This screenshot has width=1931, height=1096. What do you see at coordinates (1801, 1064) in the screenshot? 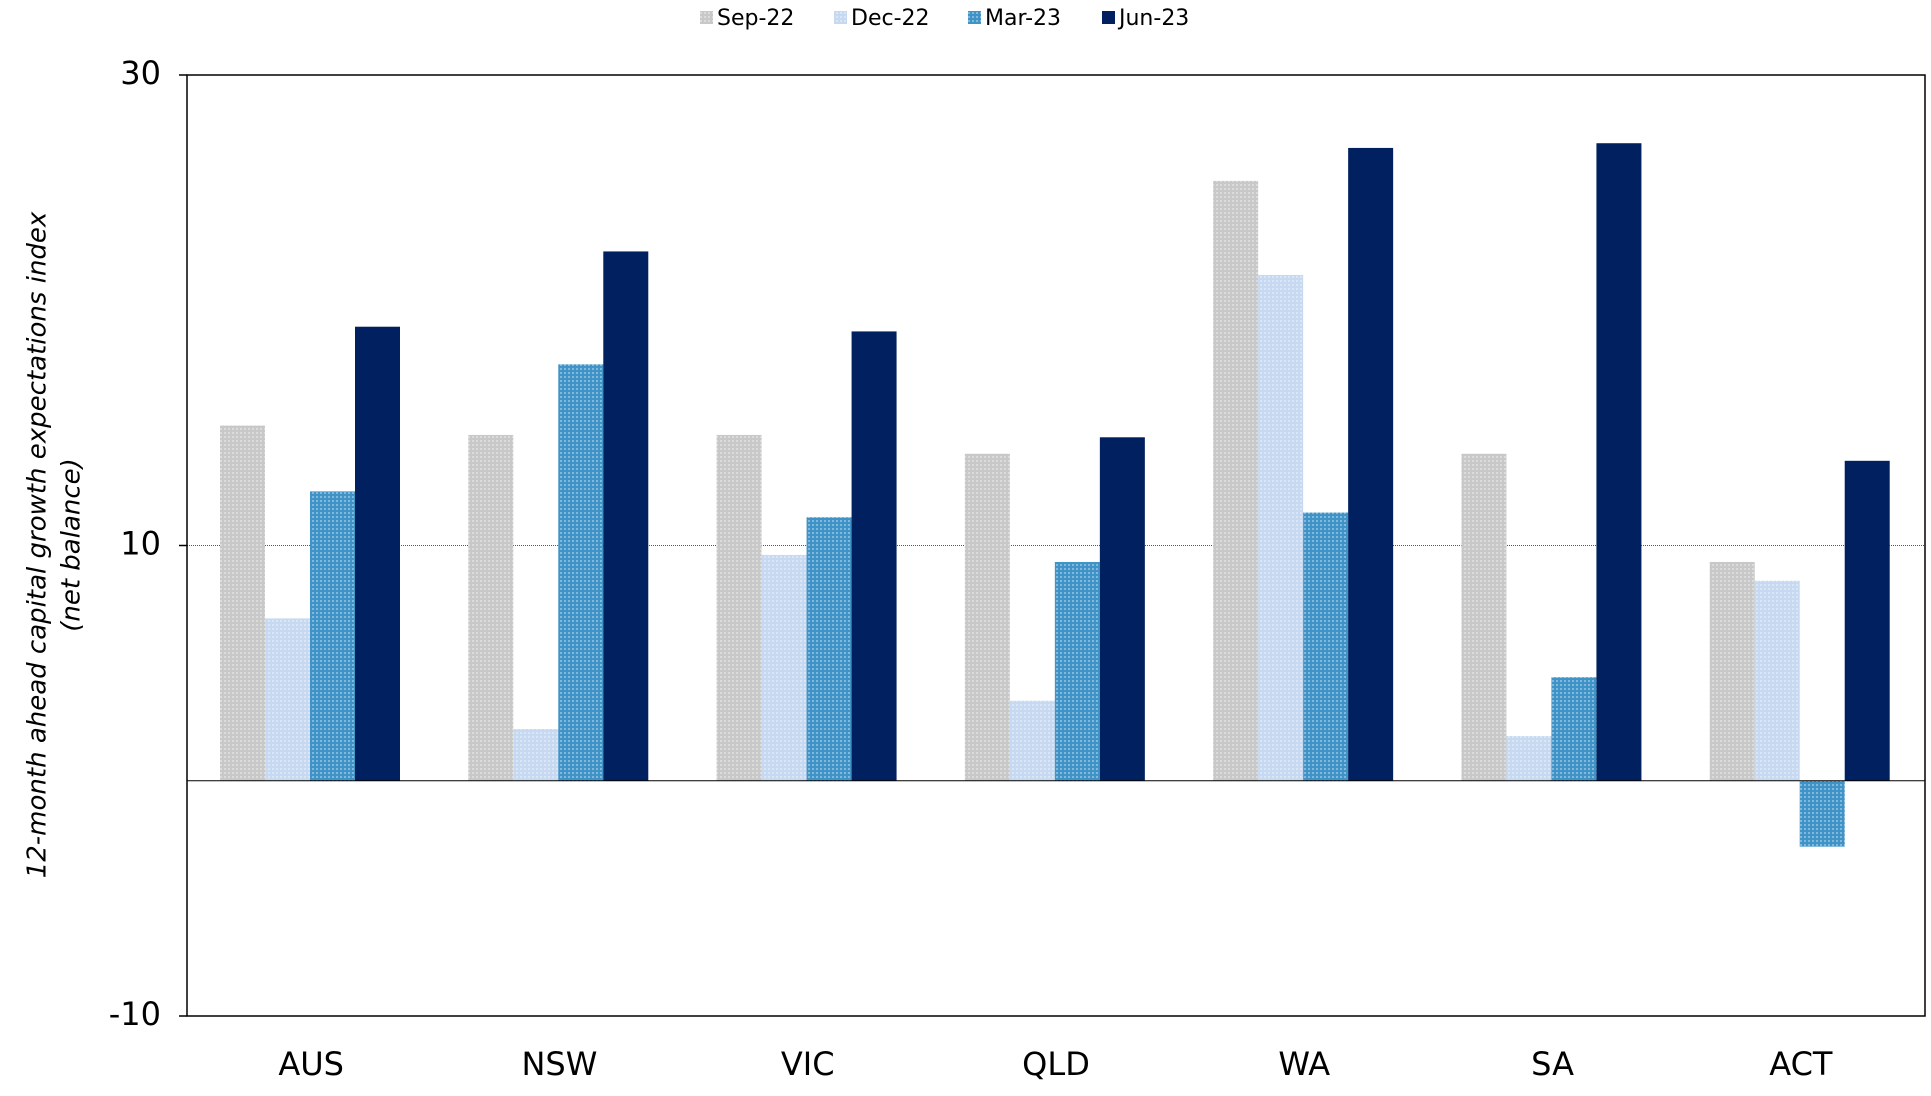
I see `x-tick-label: ACT` at bounding box center [1801, 1064].